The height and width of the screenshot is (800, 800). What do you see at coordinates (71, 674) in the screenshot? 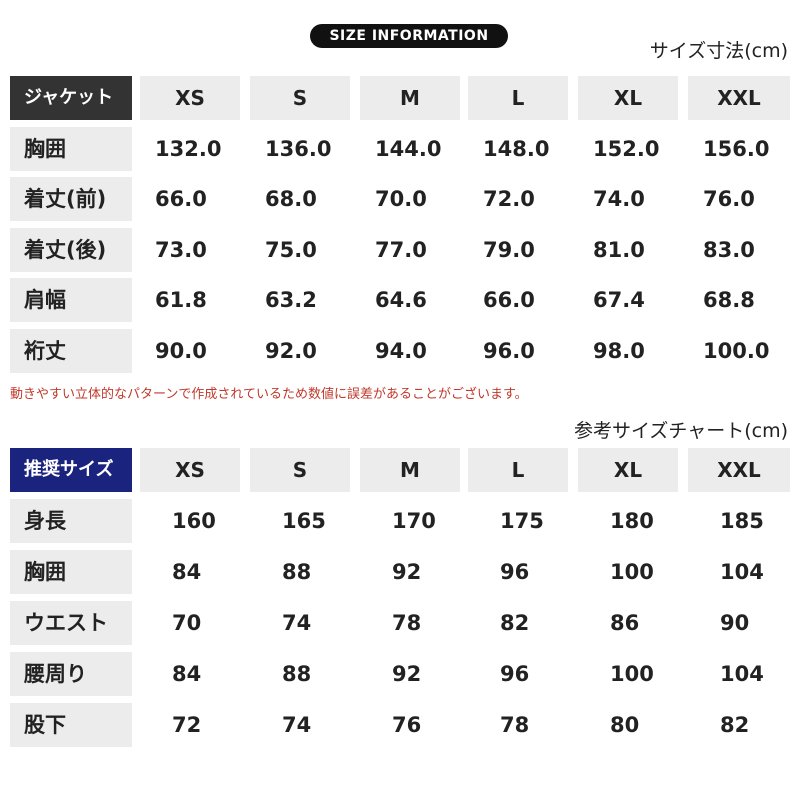
I see `row-header: 腰周り` at bounding box center [71, 674].